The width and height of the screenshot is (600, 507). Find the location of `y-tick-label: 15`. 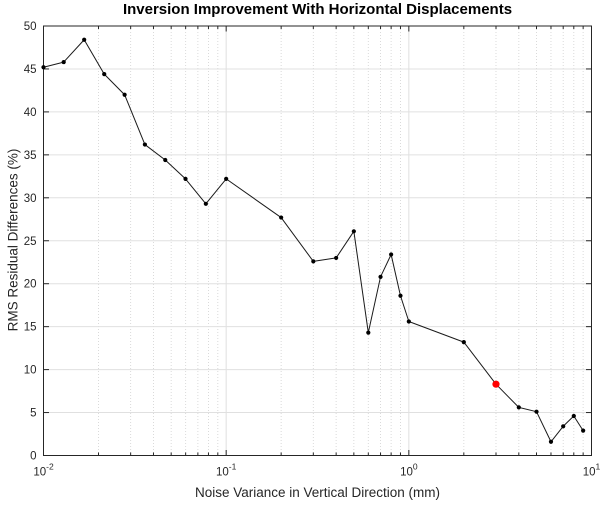

y-tick-label: 15 is located at coordinates (30, 328).